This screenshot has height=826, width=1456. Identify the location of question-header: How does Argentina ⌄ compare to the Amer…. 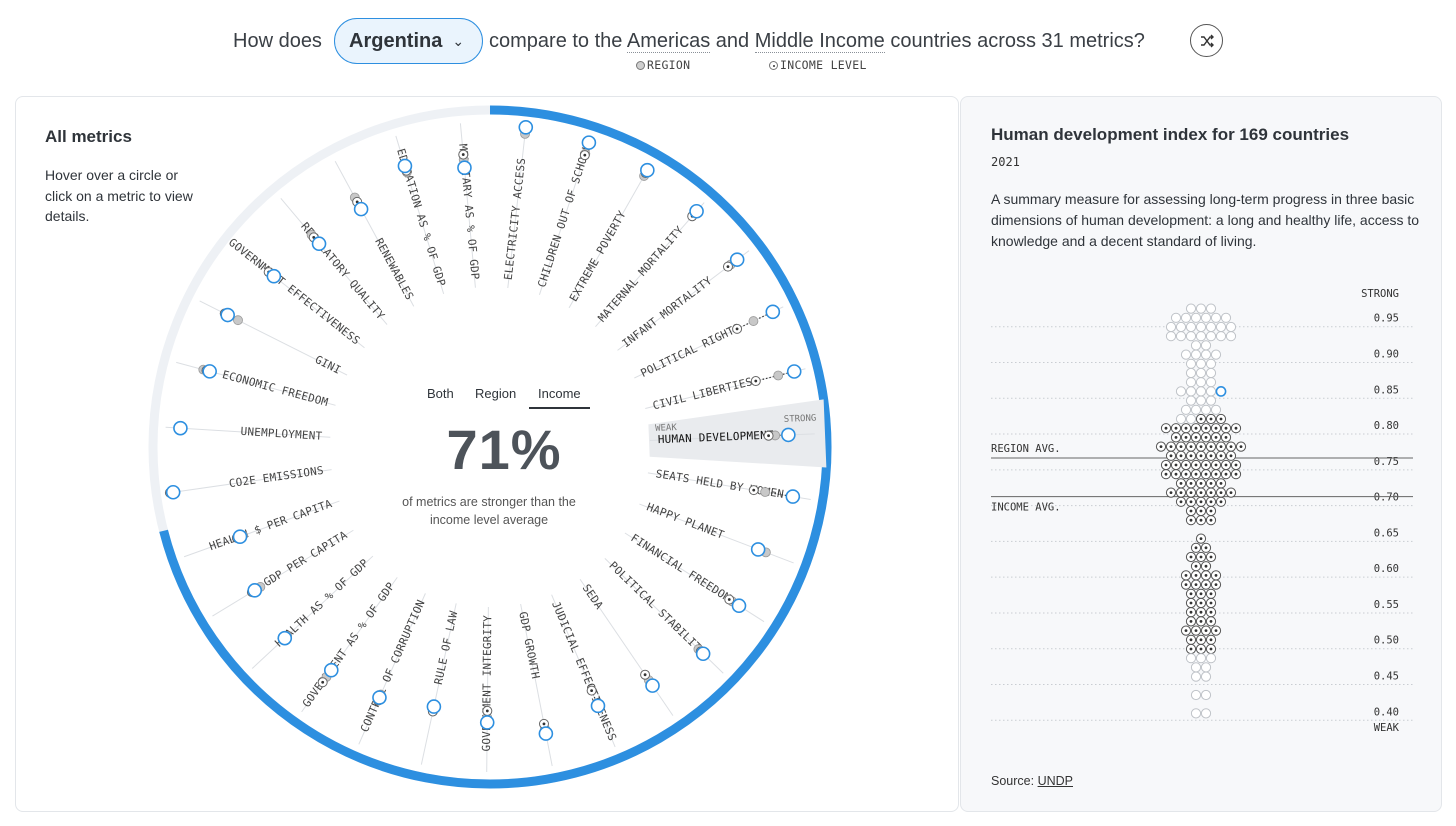
(728, 48).